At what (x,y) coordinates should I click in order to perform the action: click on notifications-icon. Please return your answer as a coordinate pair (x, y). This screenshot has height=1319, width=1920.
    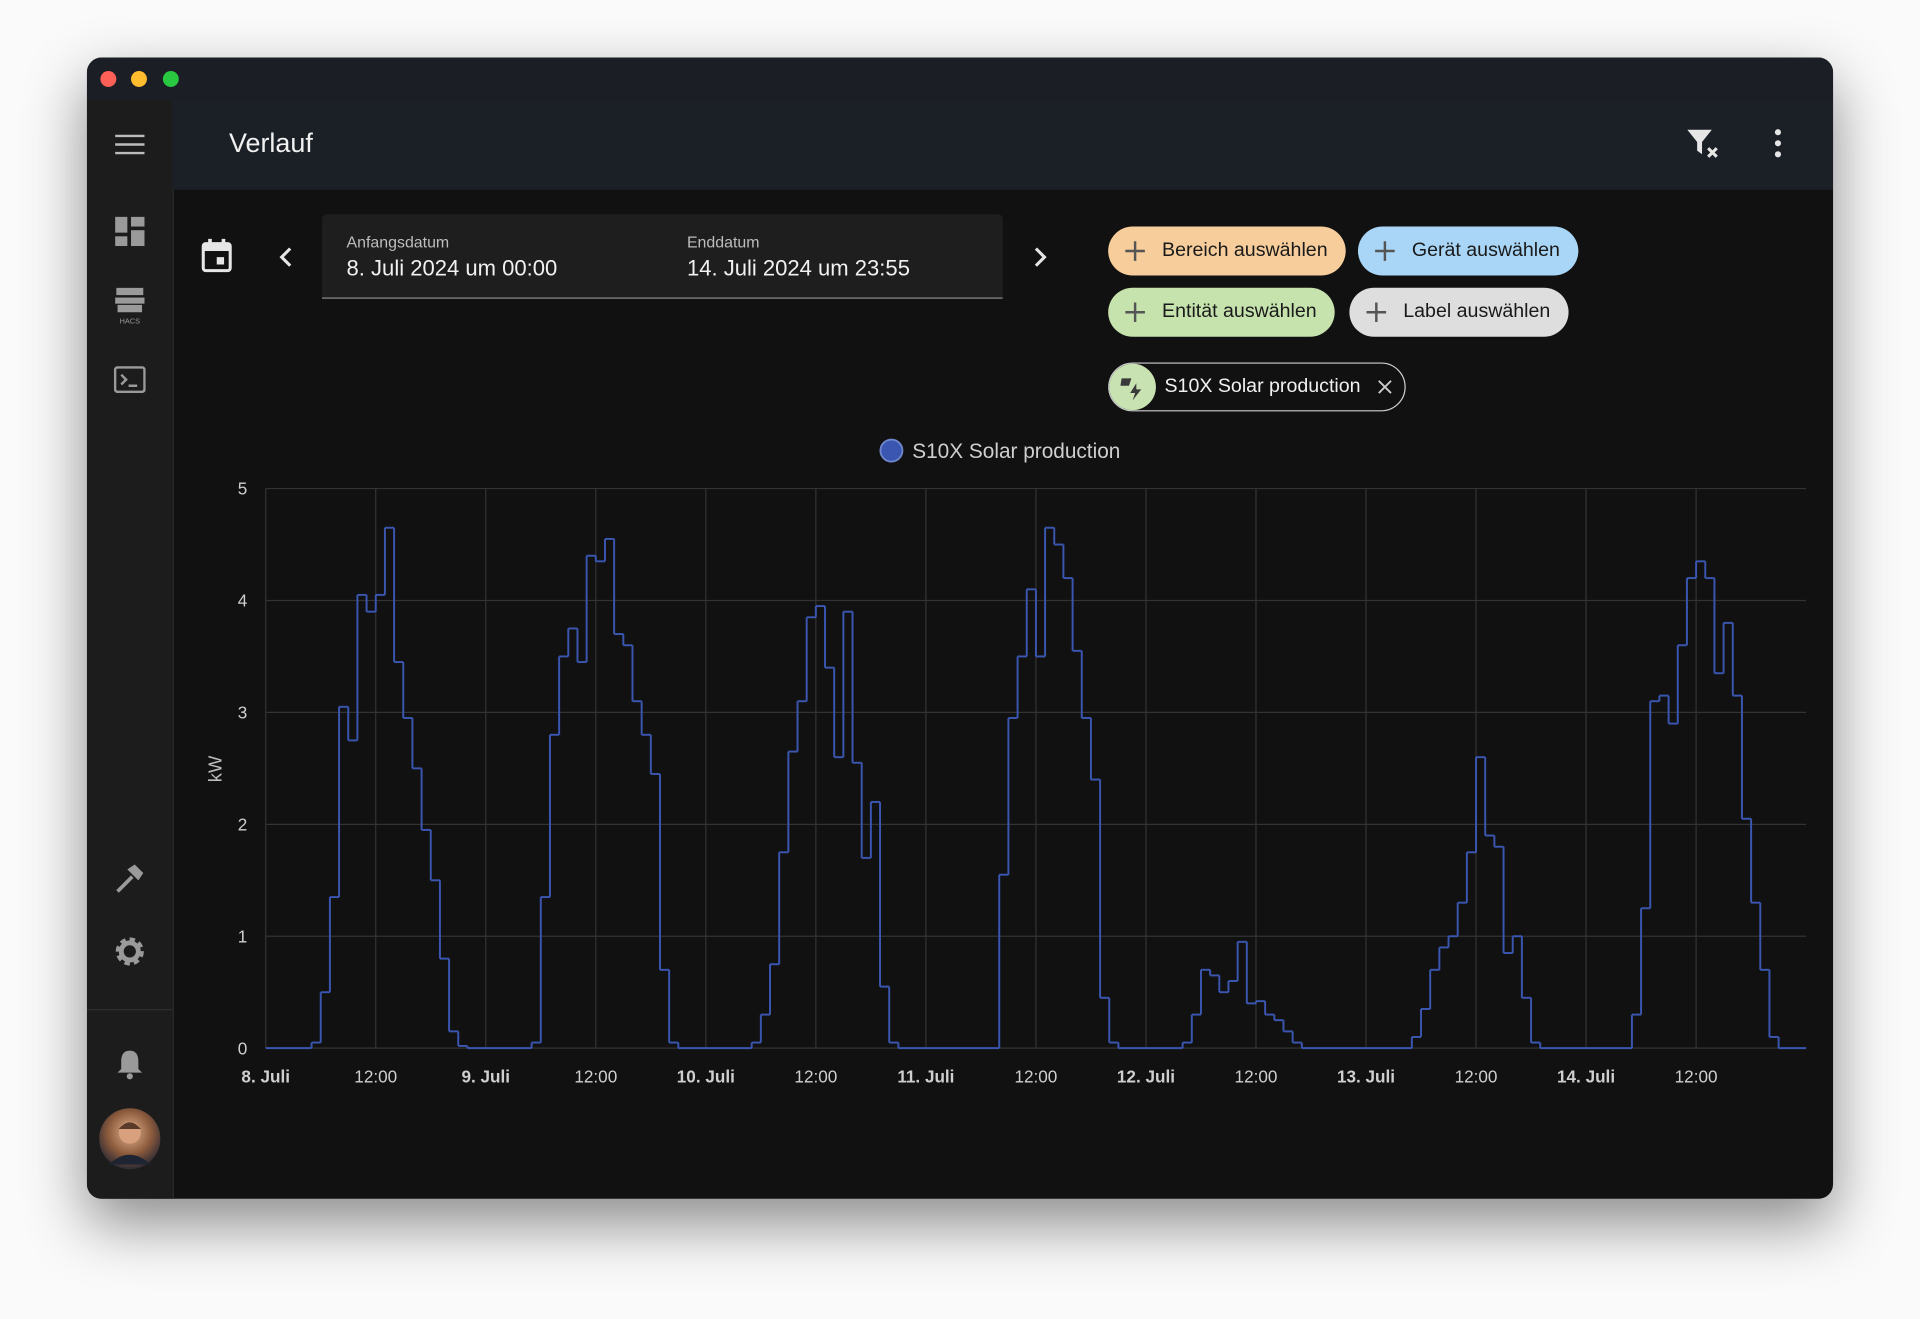
    Looking at the image, I should click on (129, 1064).